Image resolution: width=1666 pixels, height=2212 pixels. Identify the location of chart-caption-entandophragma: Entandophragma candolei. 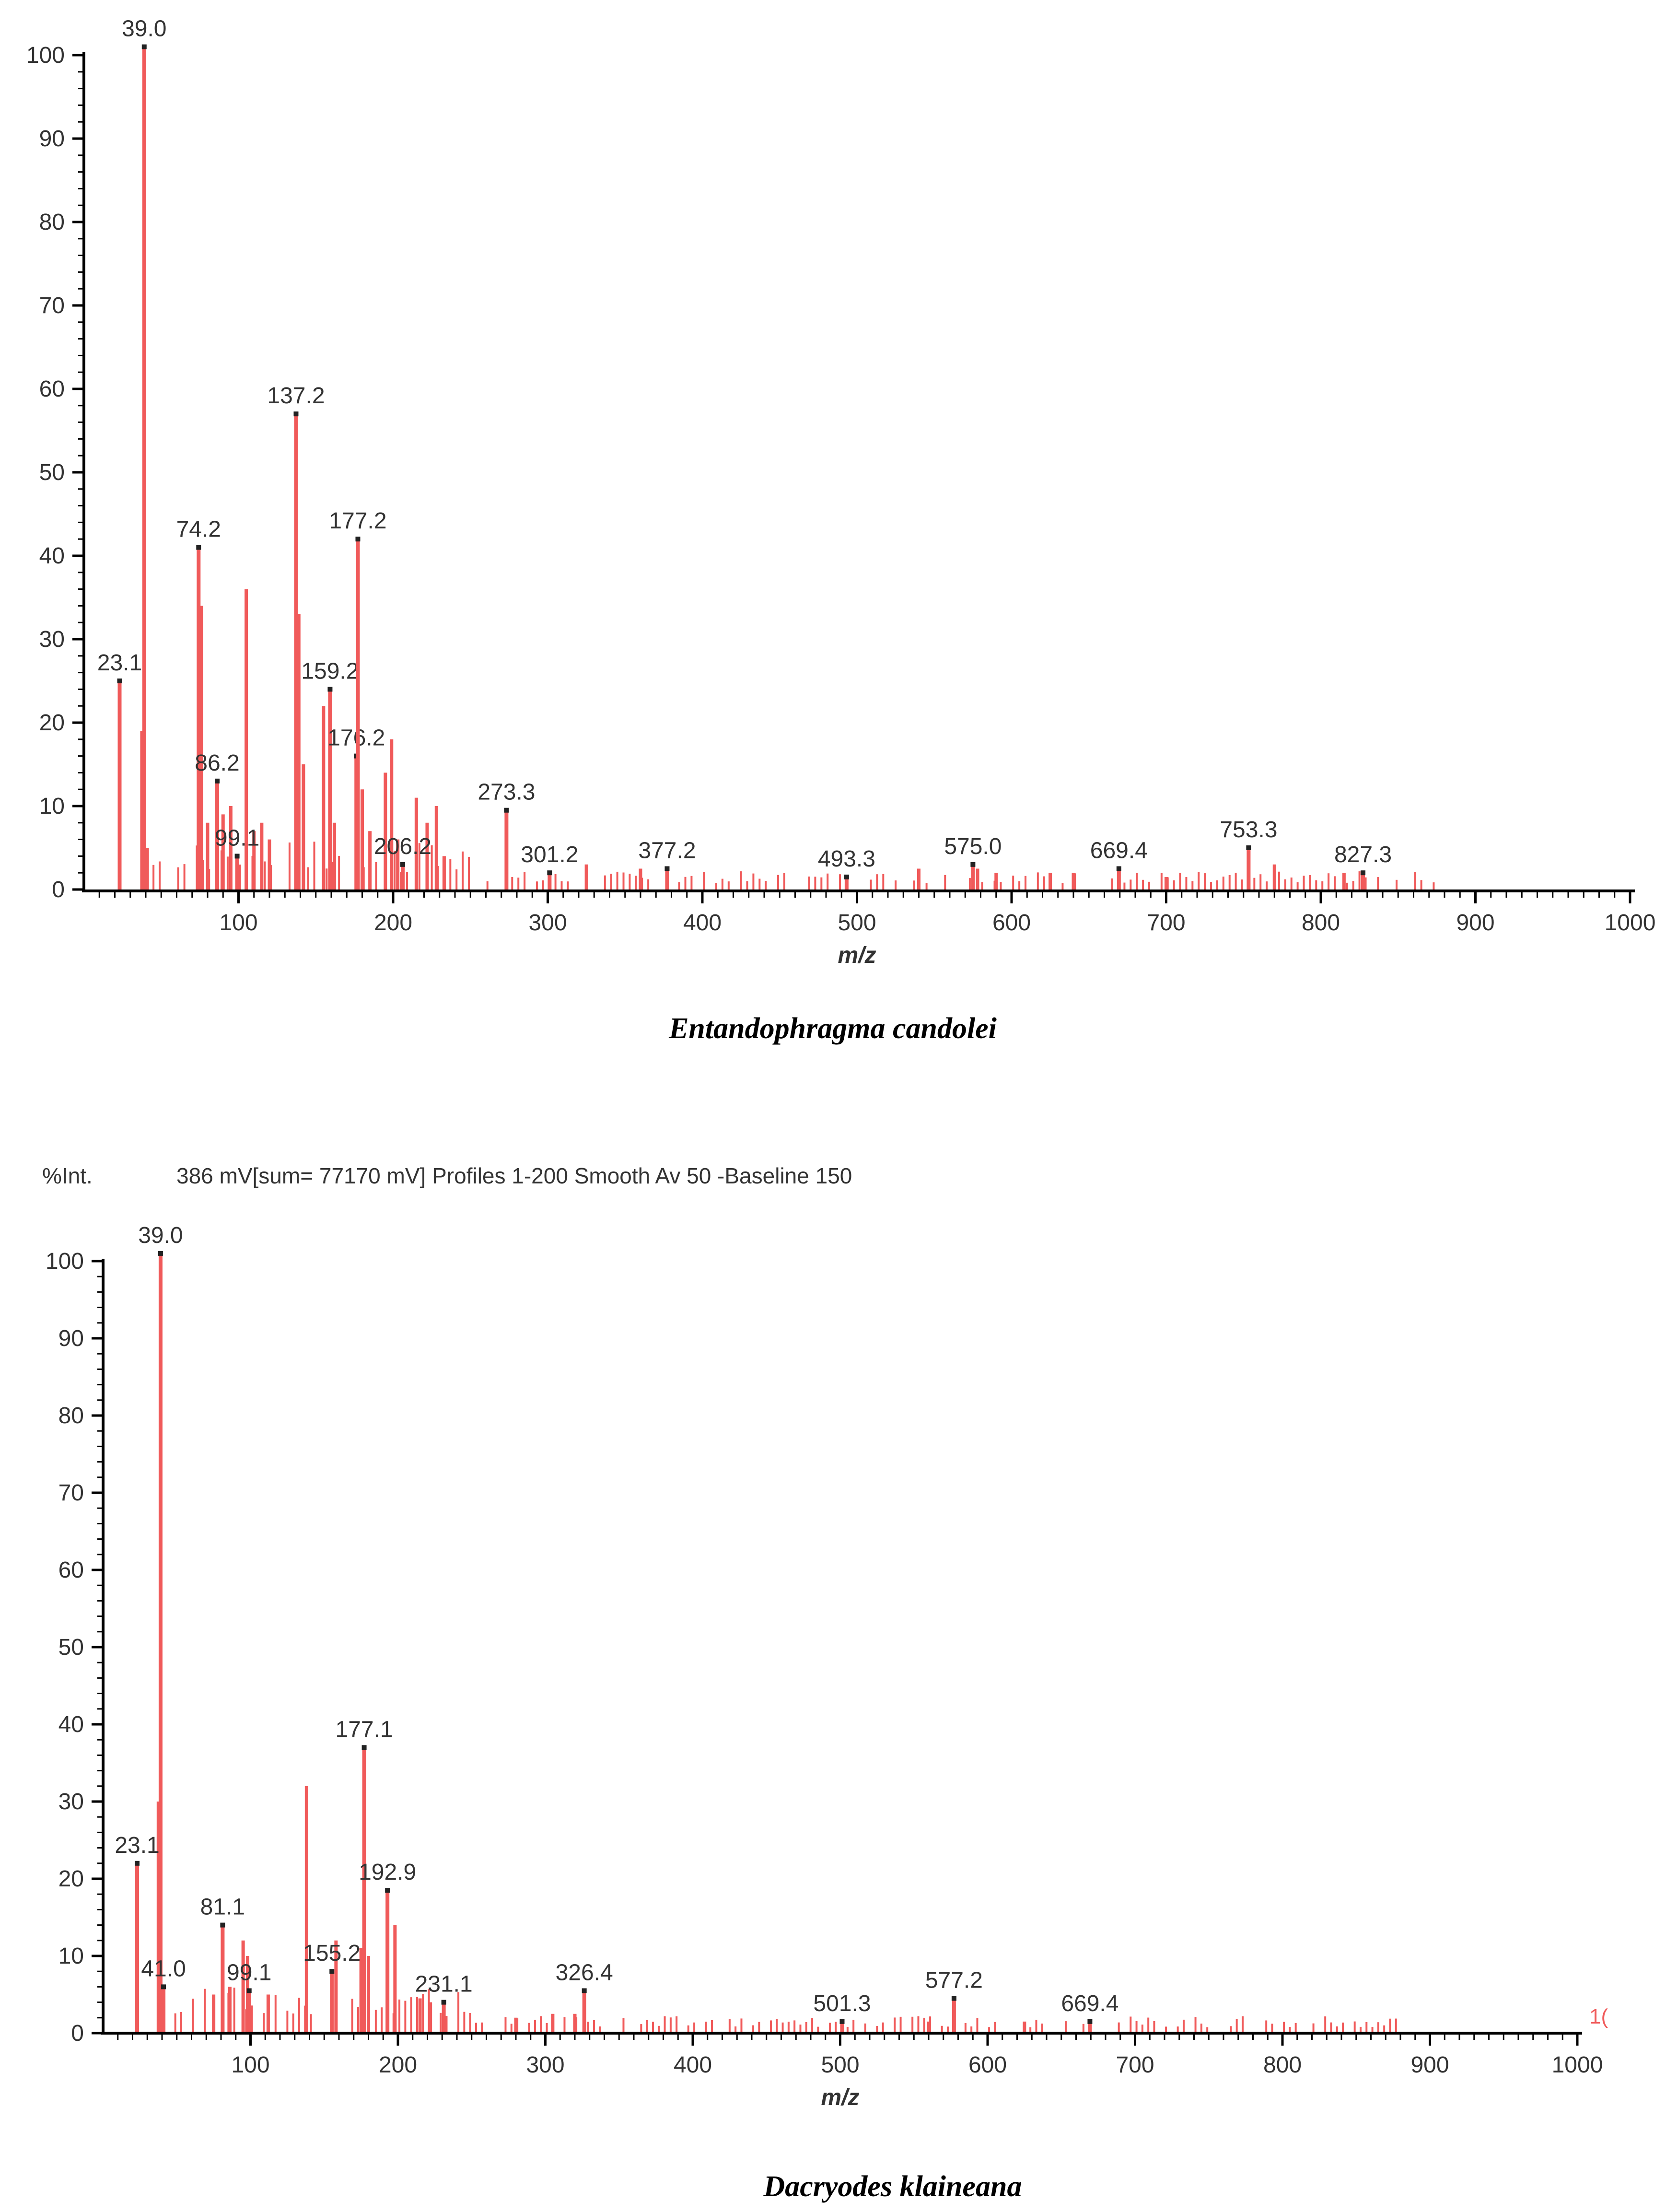
(832, 1028).